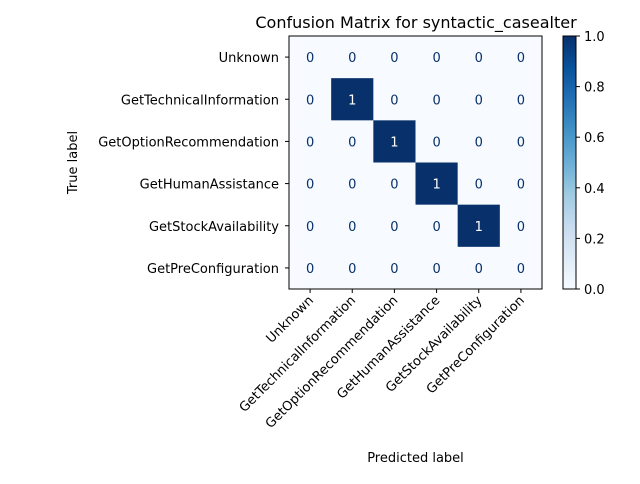 The width and height of the screenshot is (640, 484). What do you see at coordinates (594, 290) in the screenshot?
I see `colorbar-tick-label: 0.0` at bounding box center [594, 290].